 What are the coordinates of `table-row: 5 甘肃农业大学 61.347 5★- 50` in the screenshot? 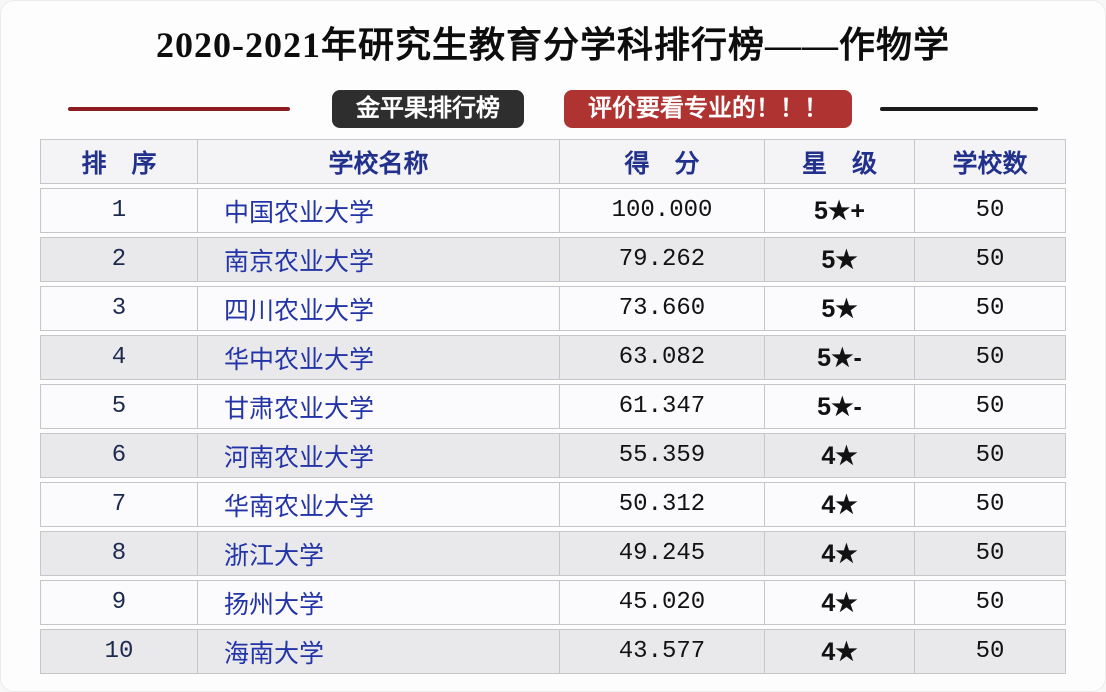 It's located at (553, 406).